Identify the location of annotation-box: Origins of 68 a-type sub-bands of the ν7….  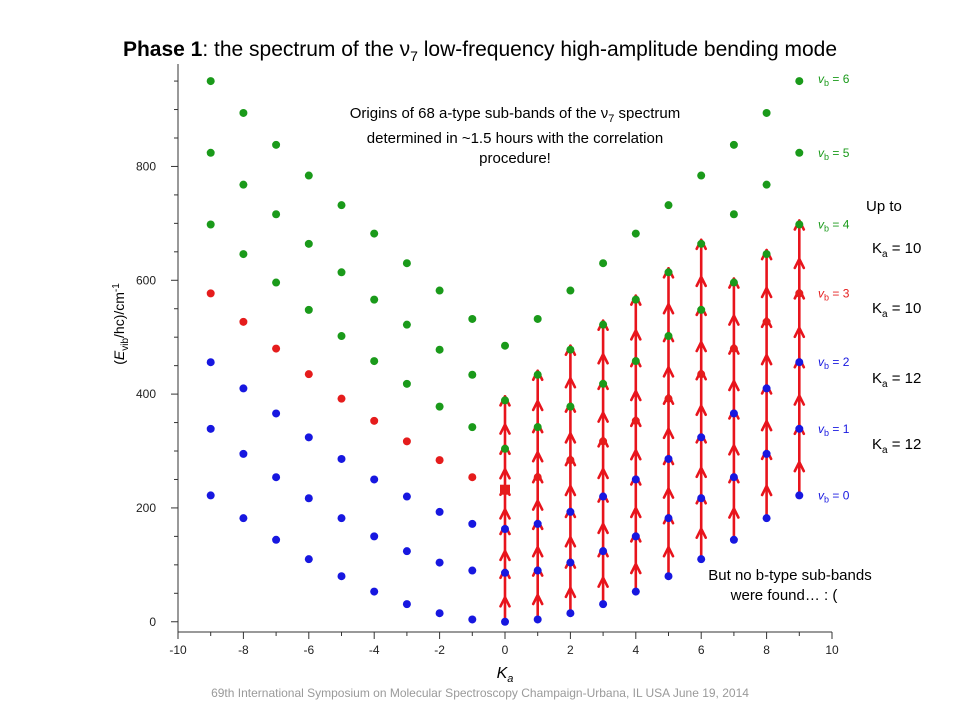
(515, 136).